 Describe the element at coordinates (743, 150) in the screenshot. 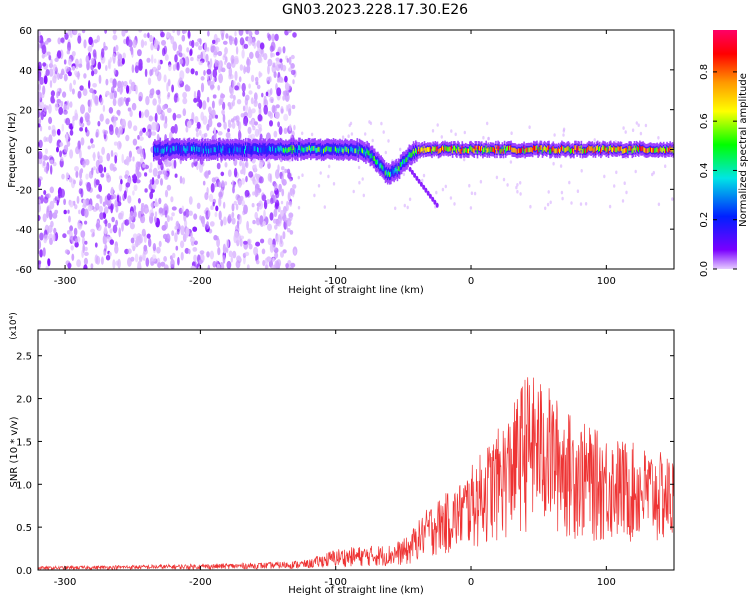

I see `colorbar-label: Normalized spectral amplitude` at that location.